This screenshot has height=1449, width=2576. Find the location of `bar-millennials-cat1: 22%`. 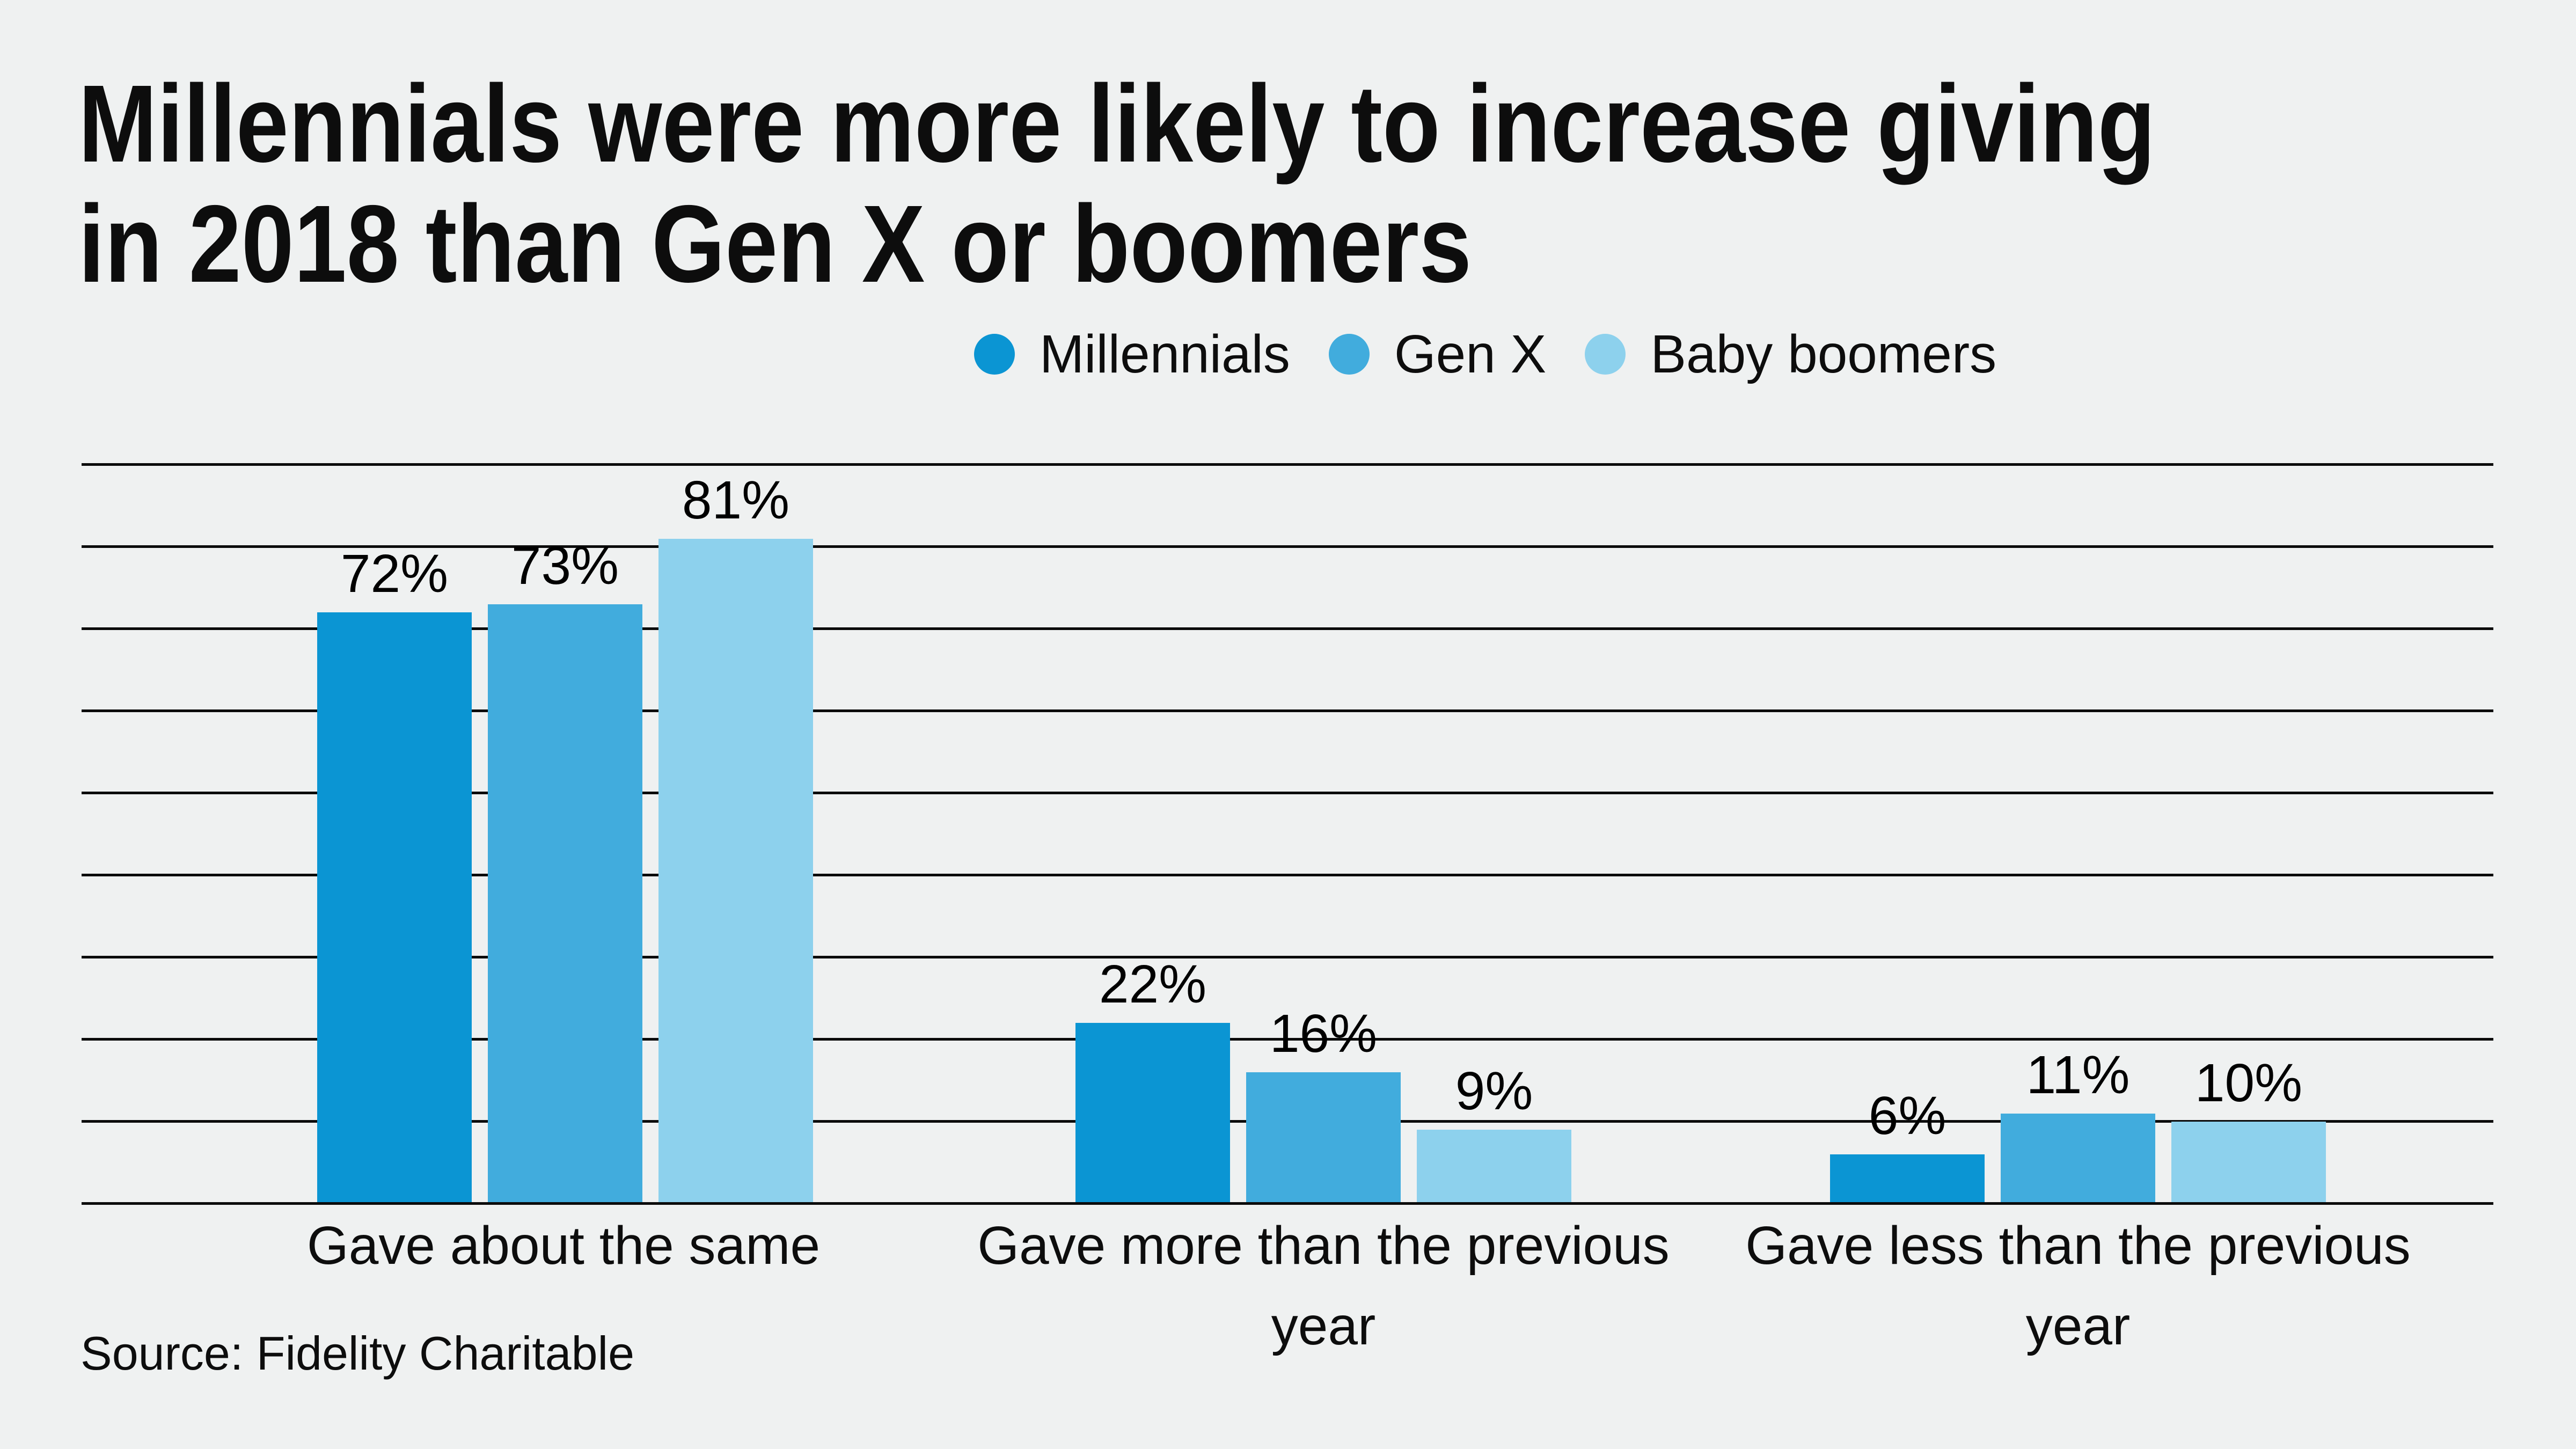

bar-millennials-cat1: 22% is located at coordinates (1152, 1079).